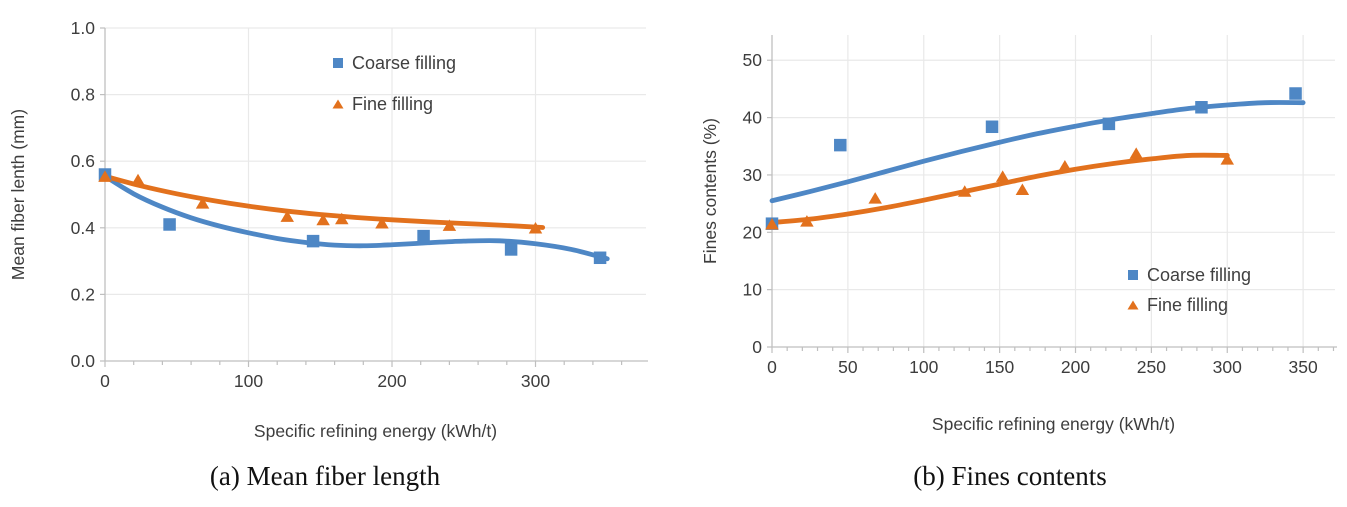 This screenshot has width=1347, height=507. Describe the element at coordinates (1151, 367) in the screenshot. I see `svg-text: 250` at that location.